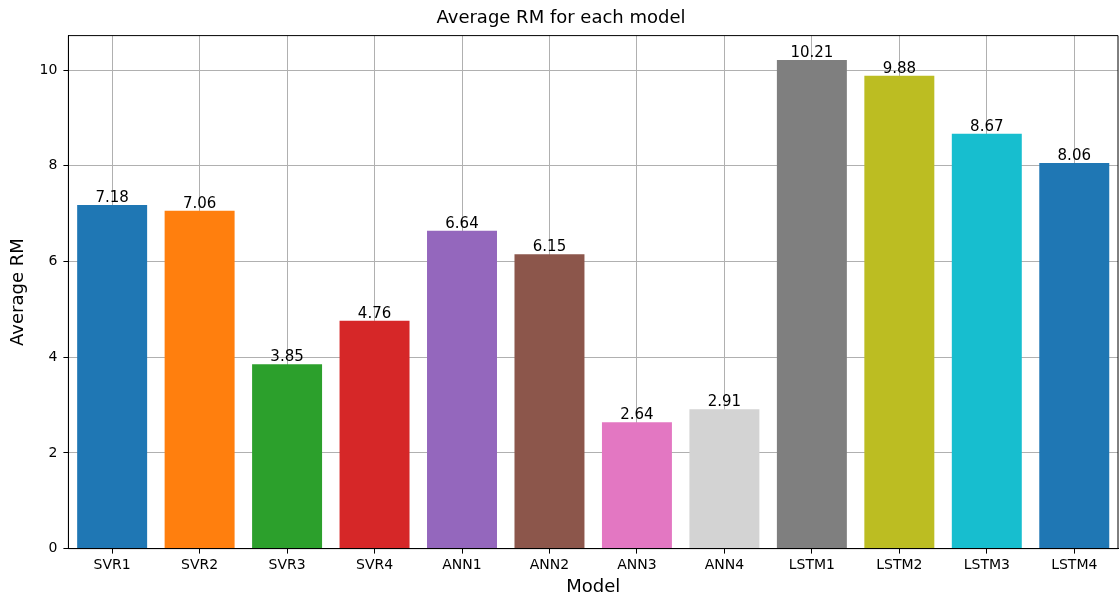  I want to click on data-label: 4.76, so click(374, 312).